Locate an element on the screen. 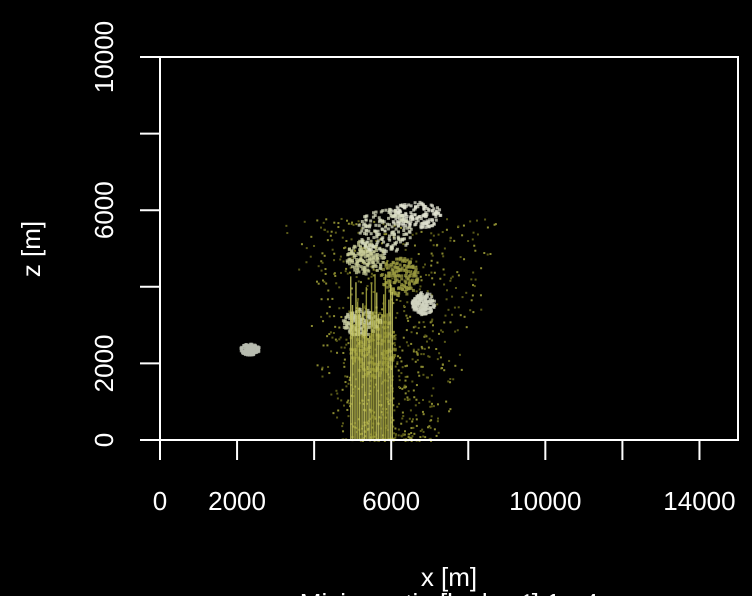 The width and height of the screenshot is (752, 596). chart-caption: Mixing ratio [kg kg⁻¹] 1e-4 is located at coordinates (449, 592).